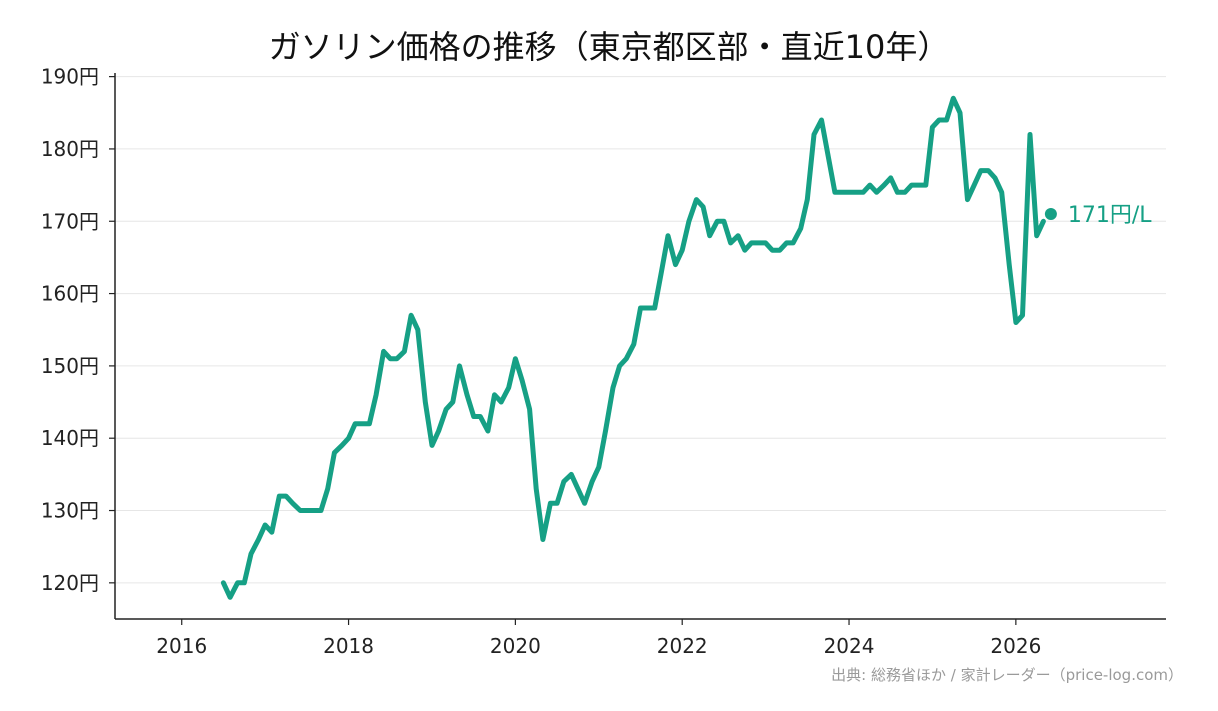 The width and height of the screenshot is (1218, 711). I want to click on y-tick-label: 150円, so click(70, 366).